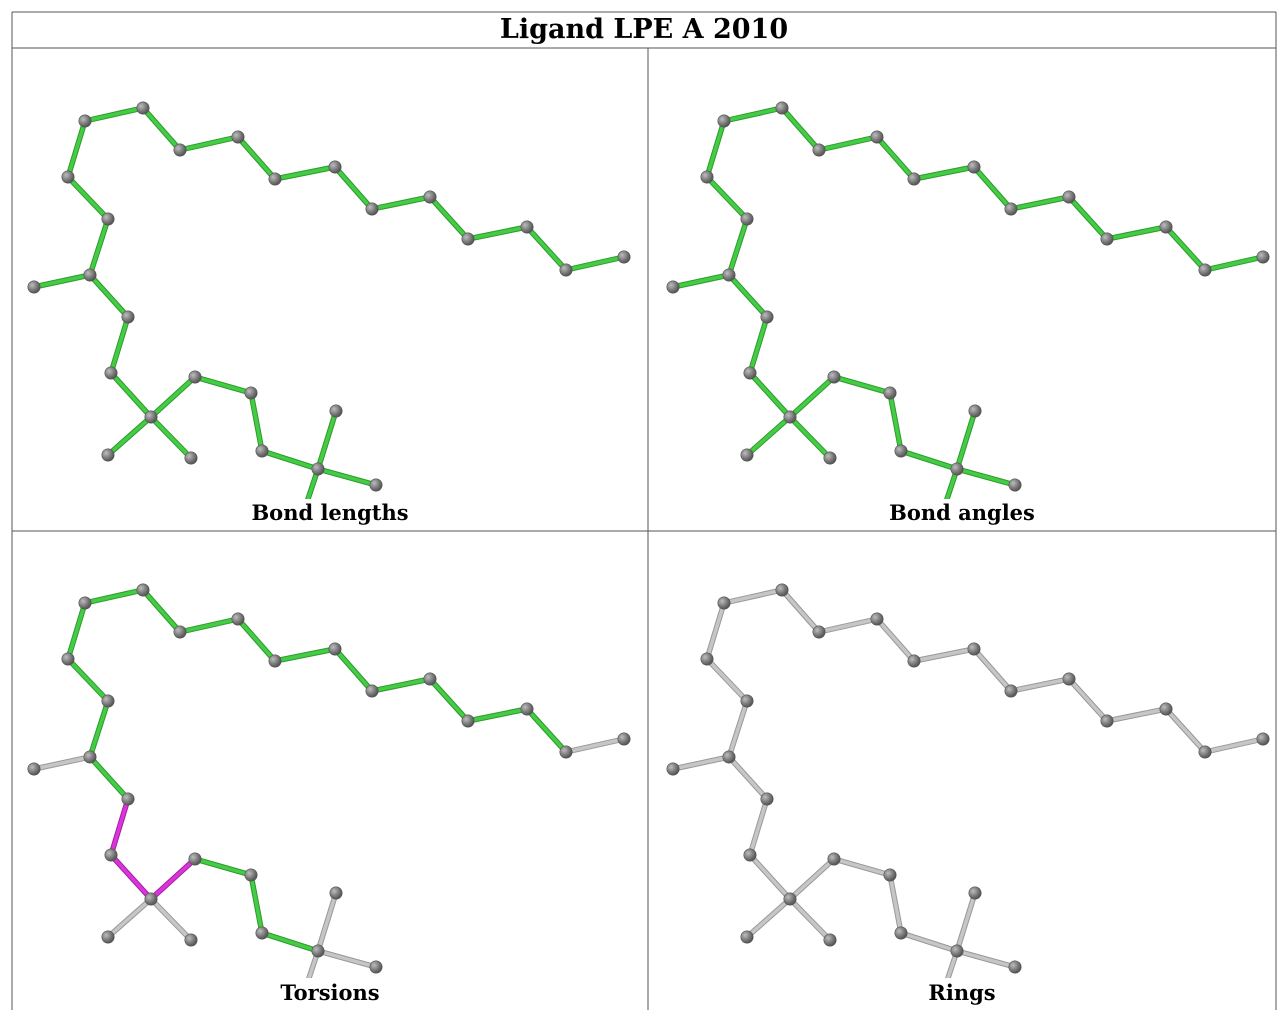 This screenshot has width=1277, height=1010. What do you see at coordinates (330, 992) in the screenshot?
I see `caption-torsions: Torsions` at bounding box center [330, 992].